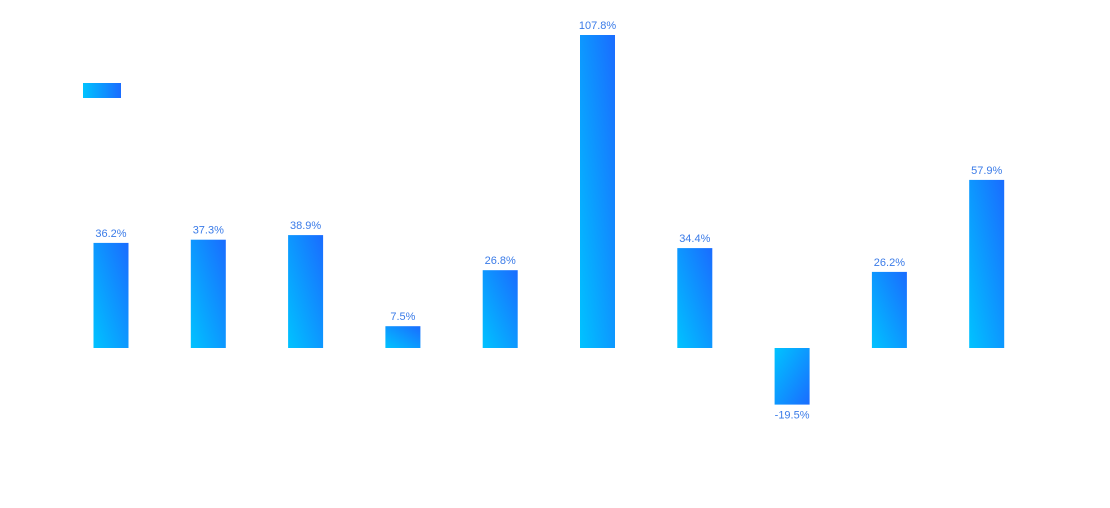  I want to click on bar-value-label: 26.2%, so click(889, 263).